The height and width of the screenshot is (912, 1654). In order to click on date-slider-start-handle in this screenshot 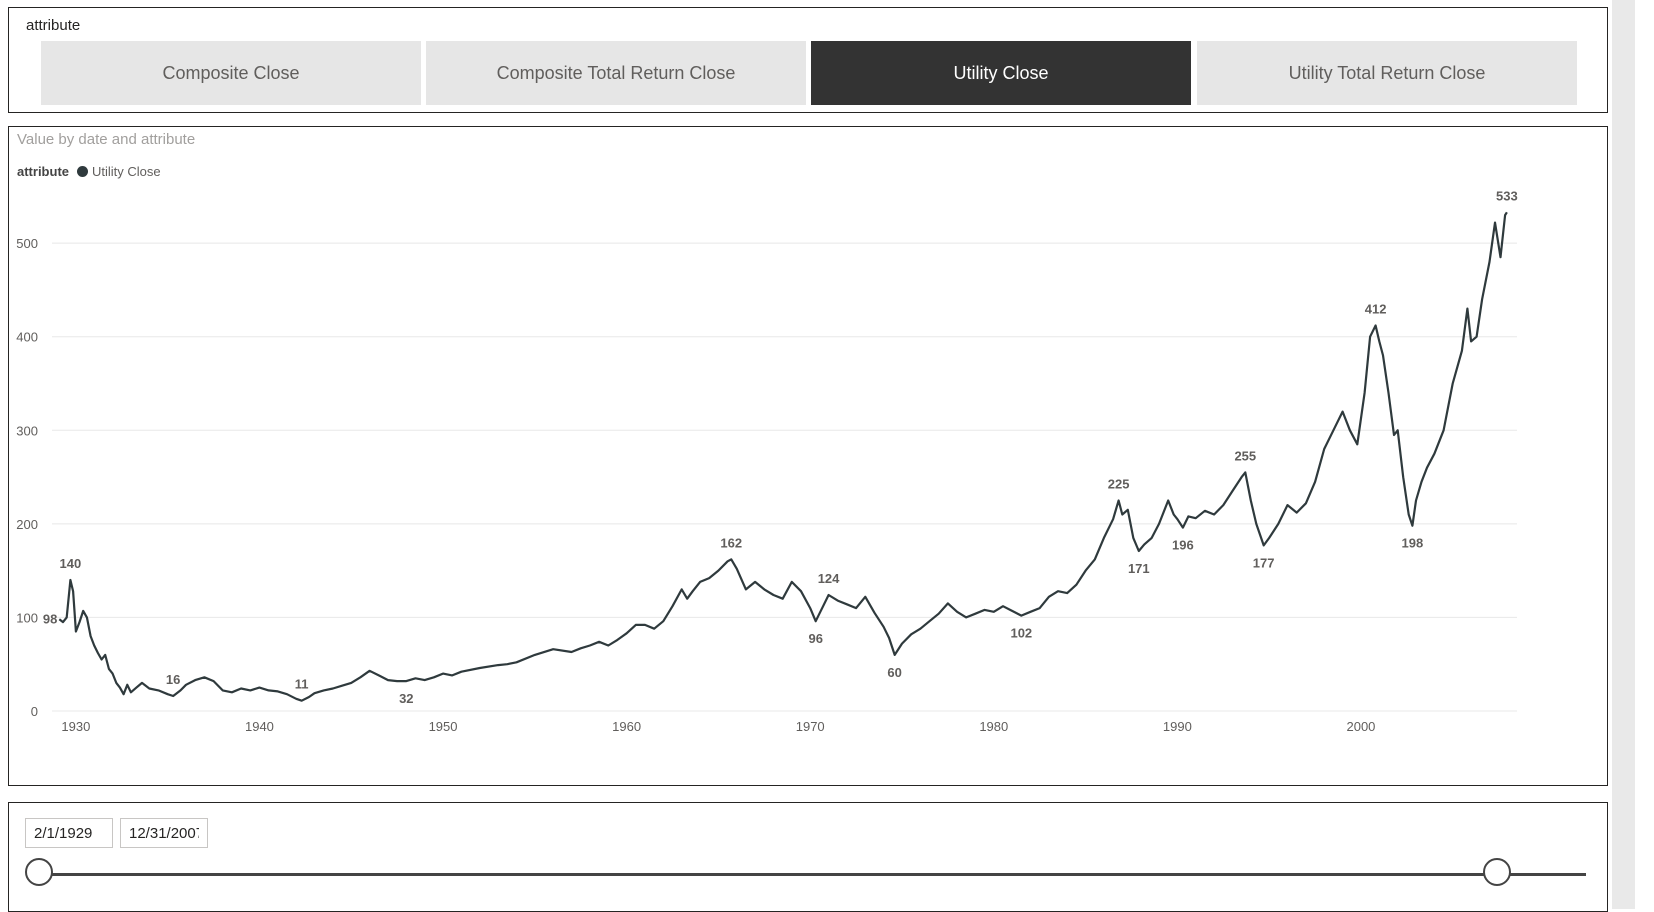, I will do `click(39, 872)`.